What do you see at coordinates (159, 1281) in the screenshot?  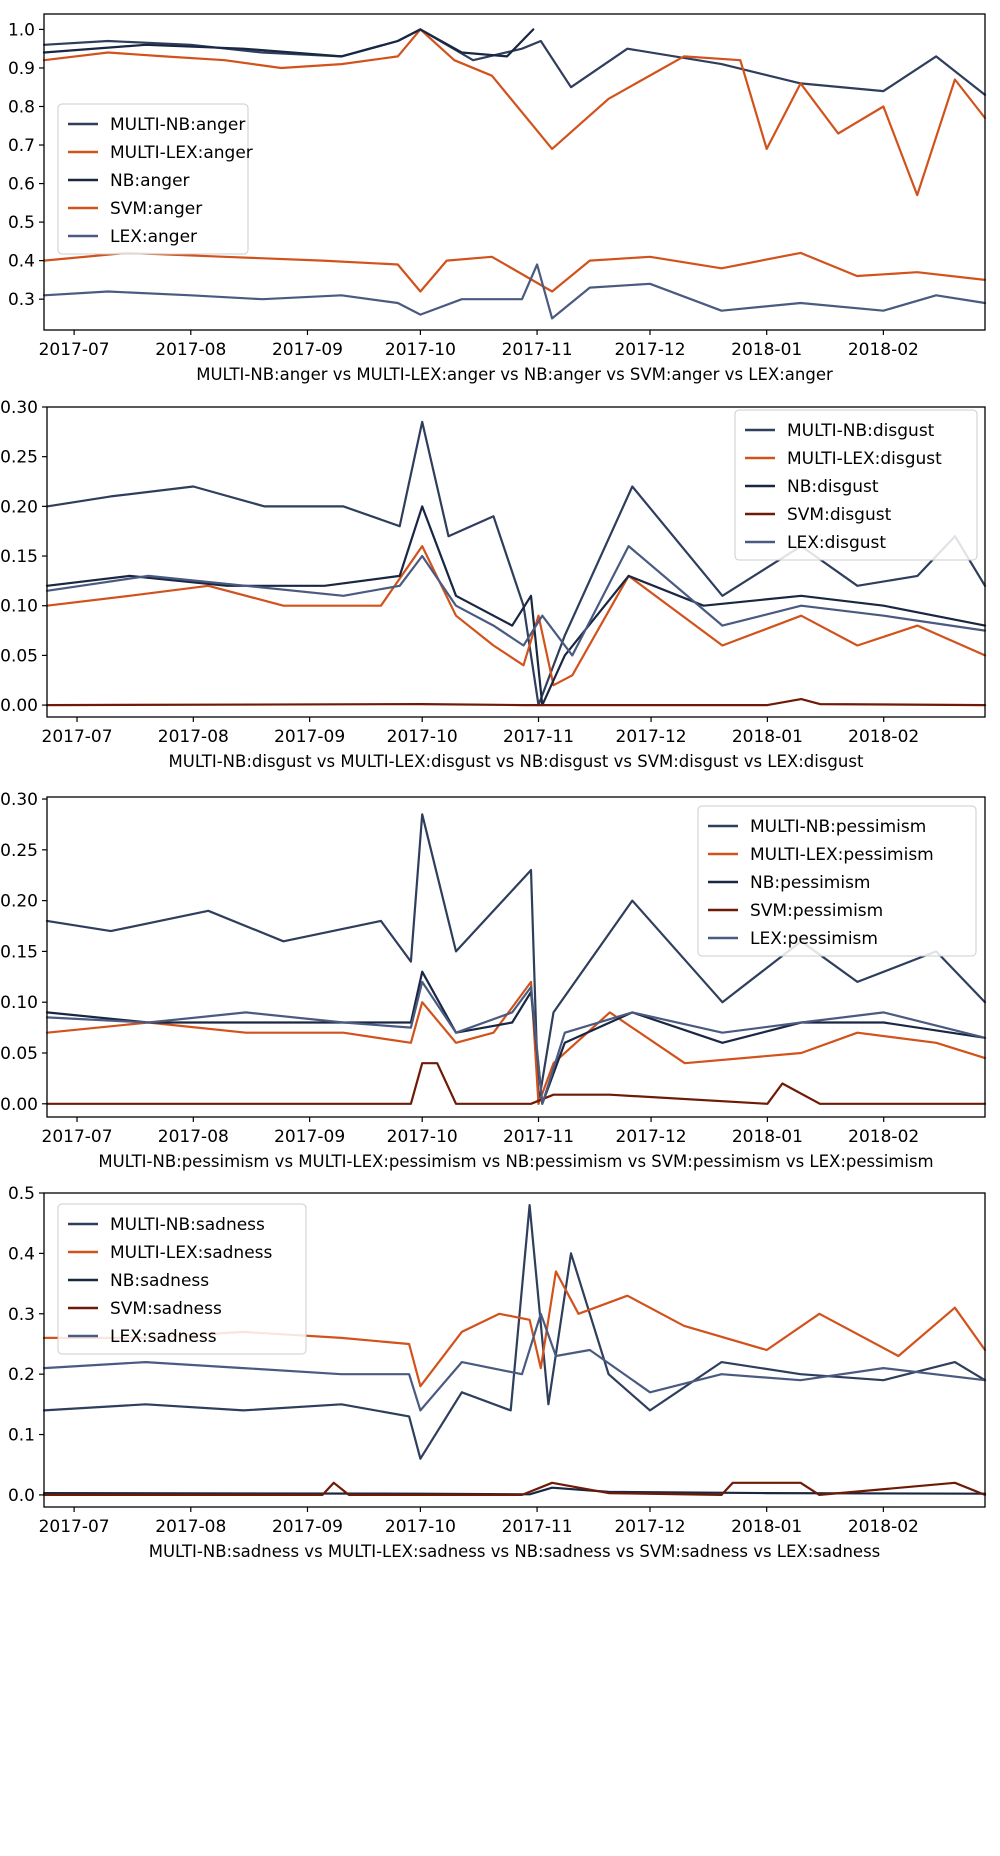 I see `legend-entry: NB:sadness` at bounding box center [159, 1281].